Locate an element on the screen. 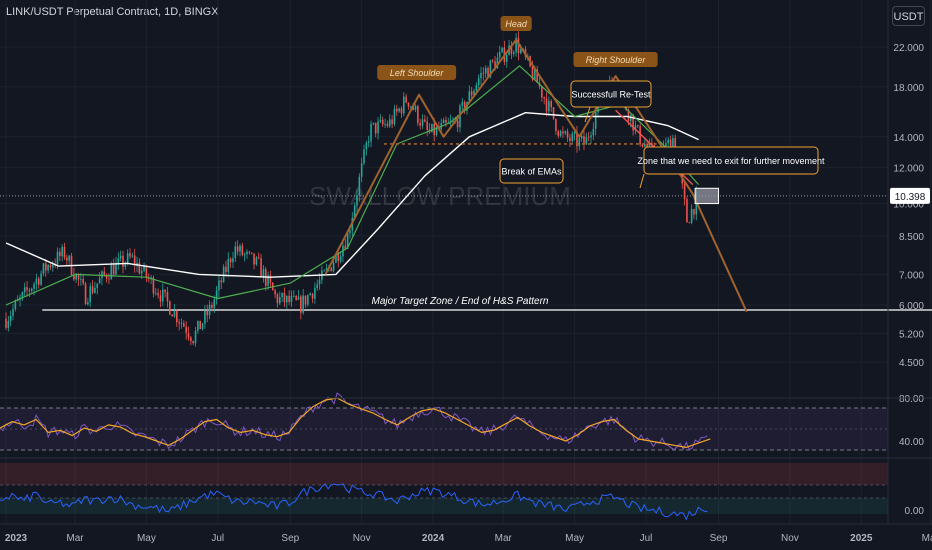 The width and height of the screenshot is (932, 550). currency-button: USDT is located at coordinates (908, 16).